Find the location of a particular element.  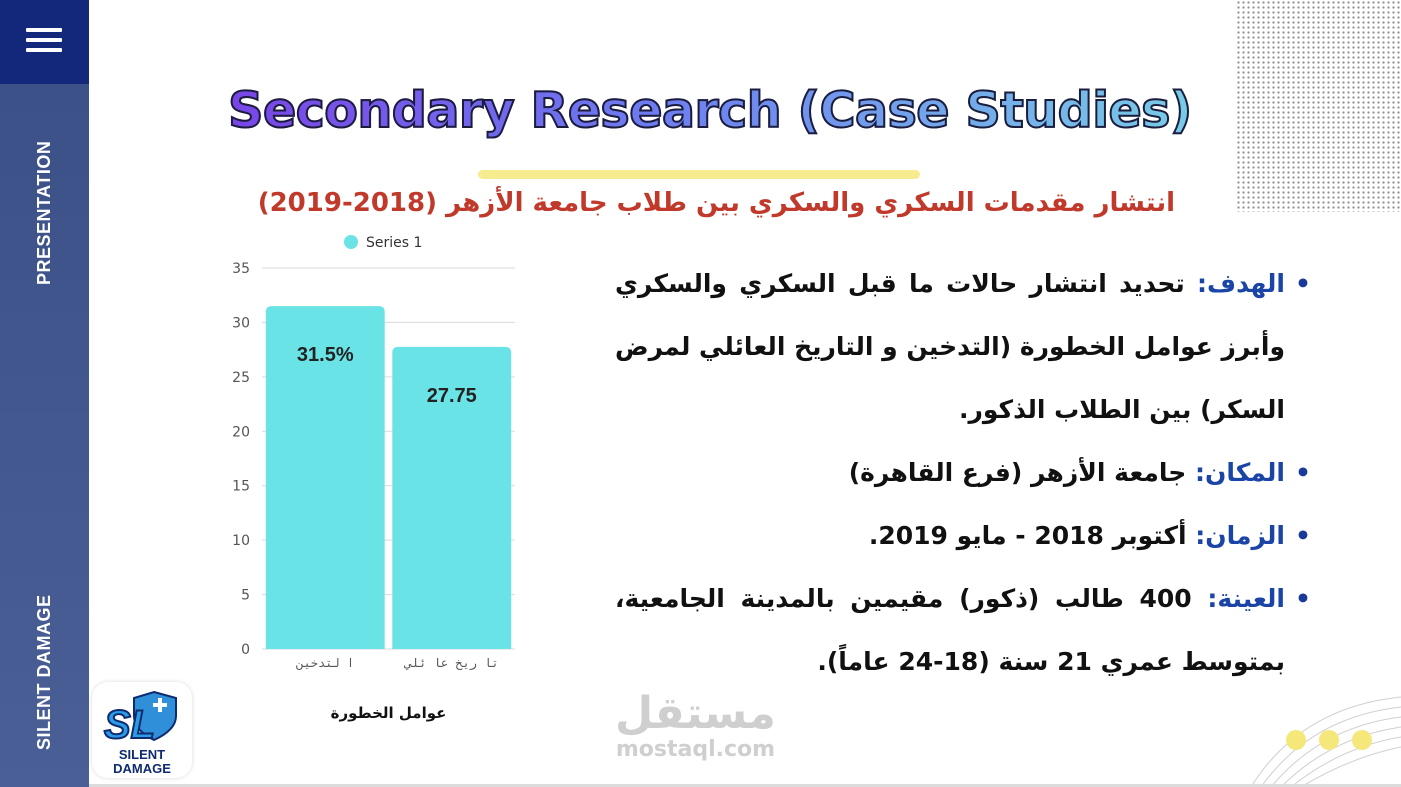

y-tick-label: 5 is located at coordinates (245, 596).